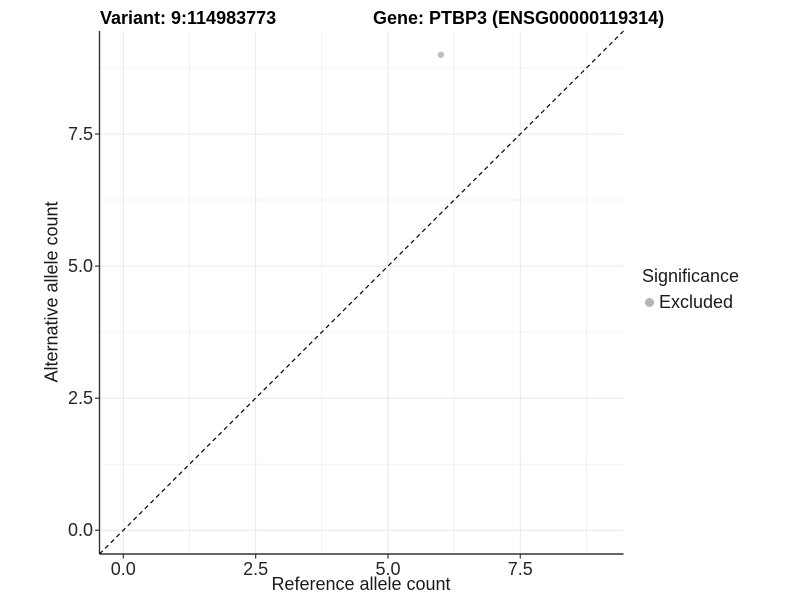 This screenshot has height=600, width=800. Describe the element at coordinates (361, 584) in the screenshot. I see `x-axis-title: Reference allele count` at that location.